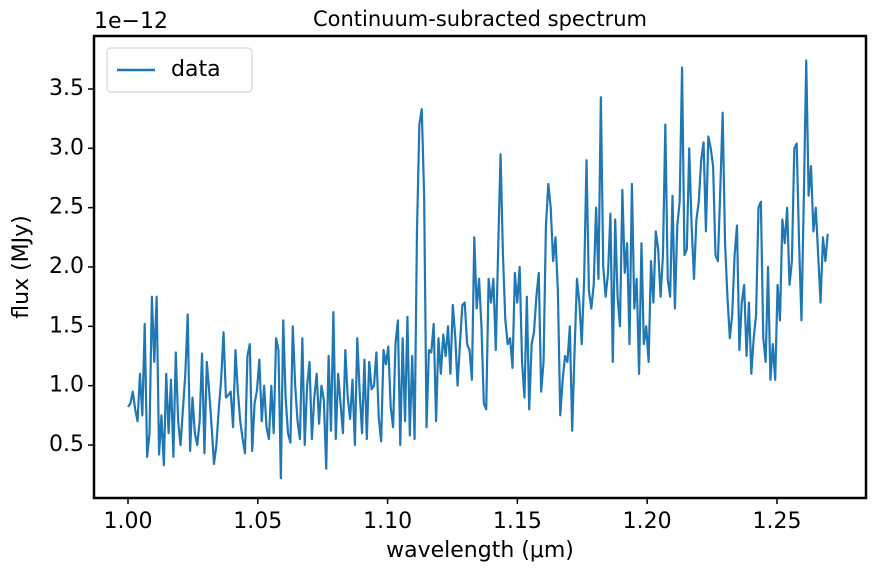 The image size is (878, 576). Describe the element at coordinates (66, 147) in the screenshot. I see `y-tick-label: 3.0` at that location.